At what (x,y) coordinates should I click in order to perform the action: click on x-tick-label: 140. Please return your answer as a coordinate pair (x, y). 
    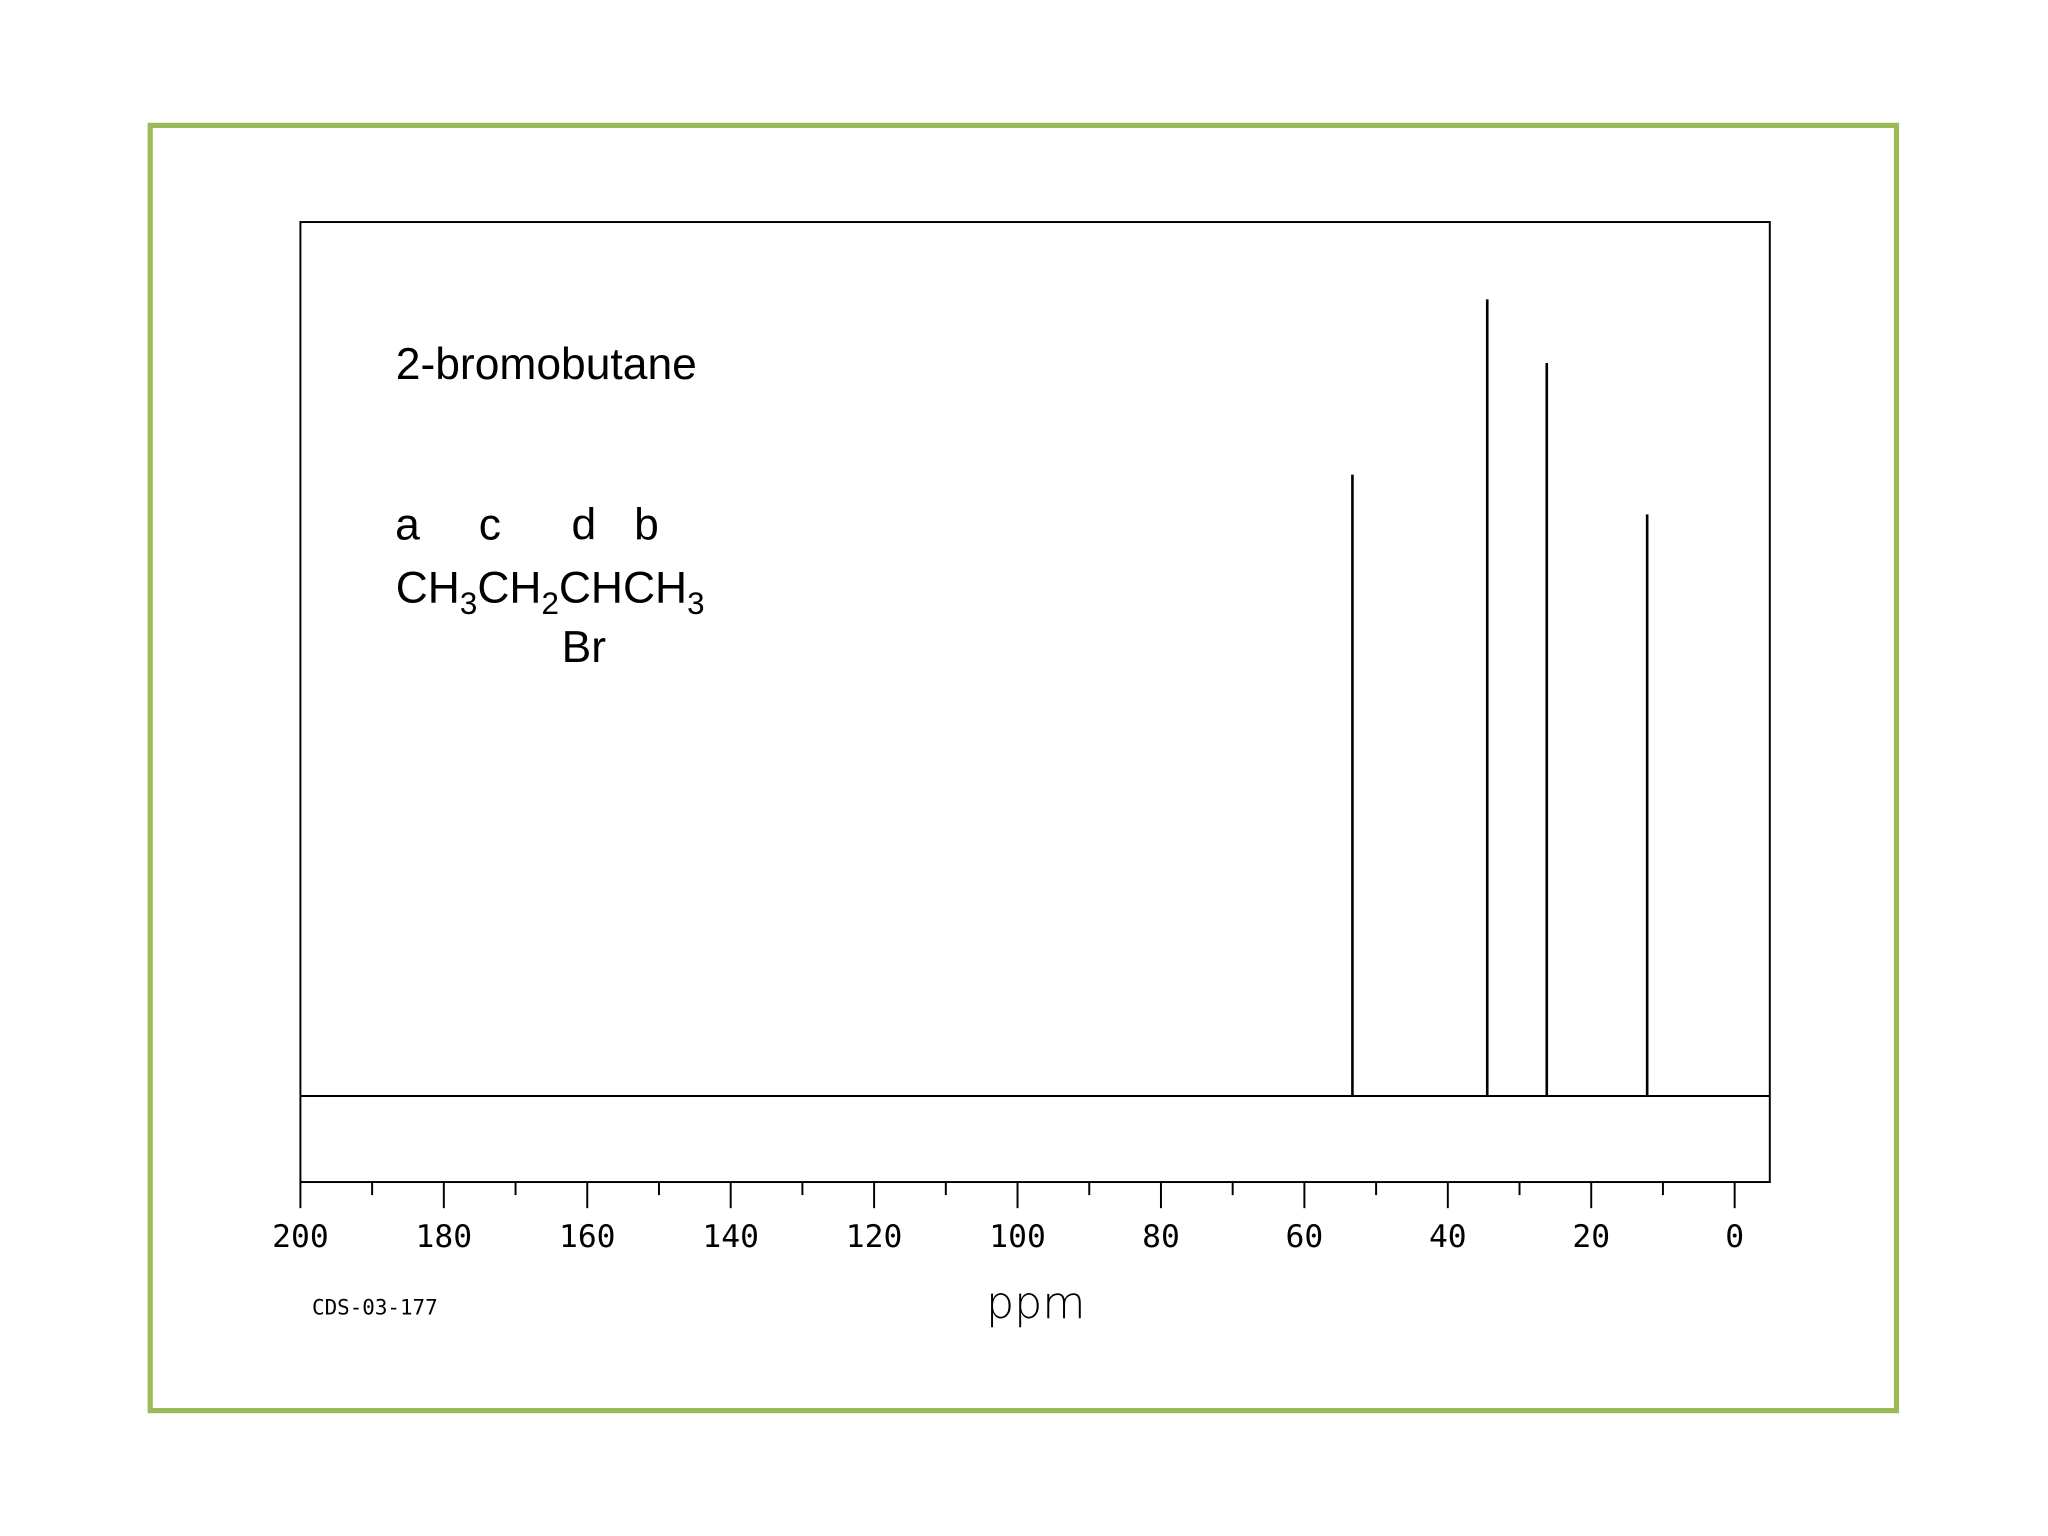
    Looking at the image, I should click on (730, 1237).